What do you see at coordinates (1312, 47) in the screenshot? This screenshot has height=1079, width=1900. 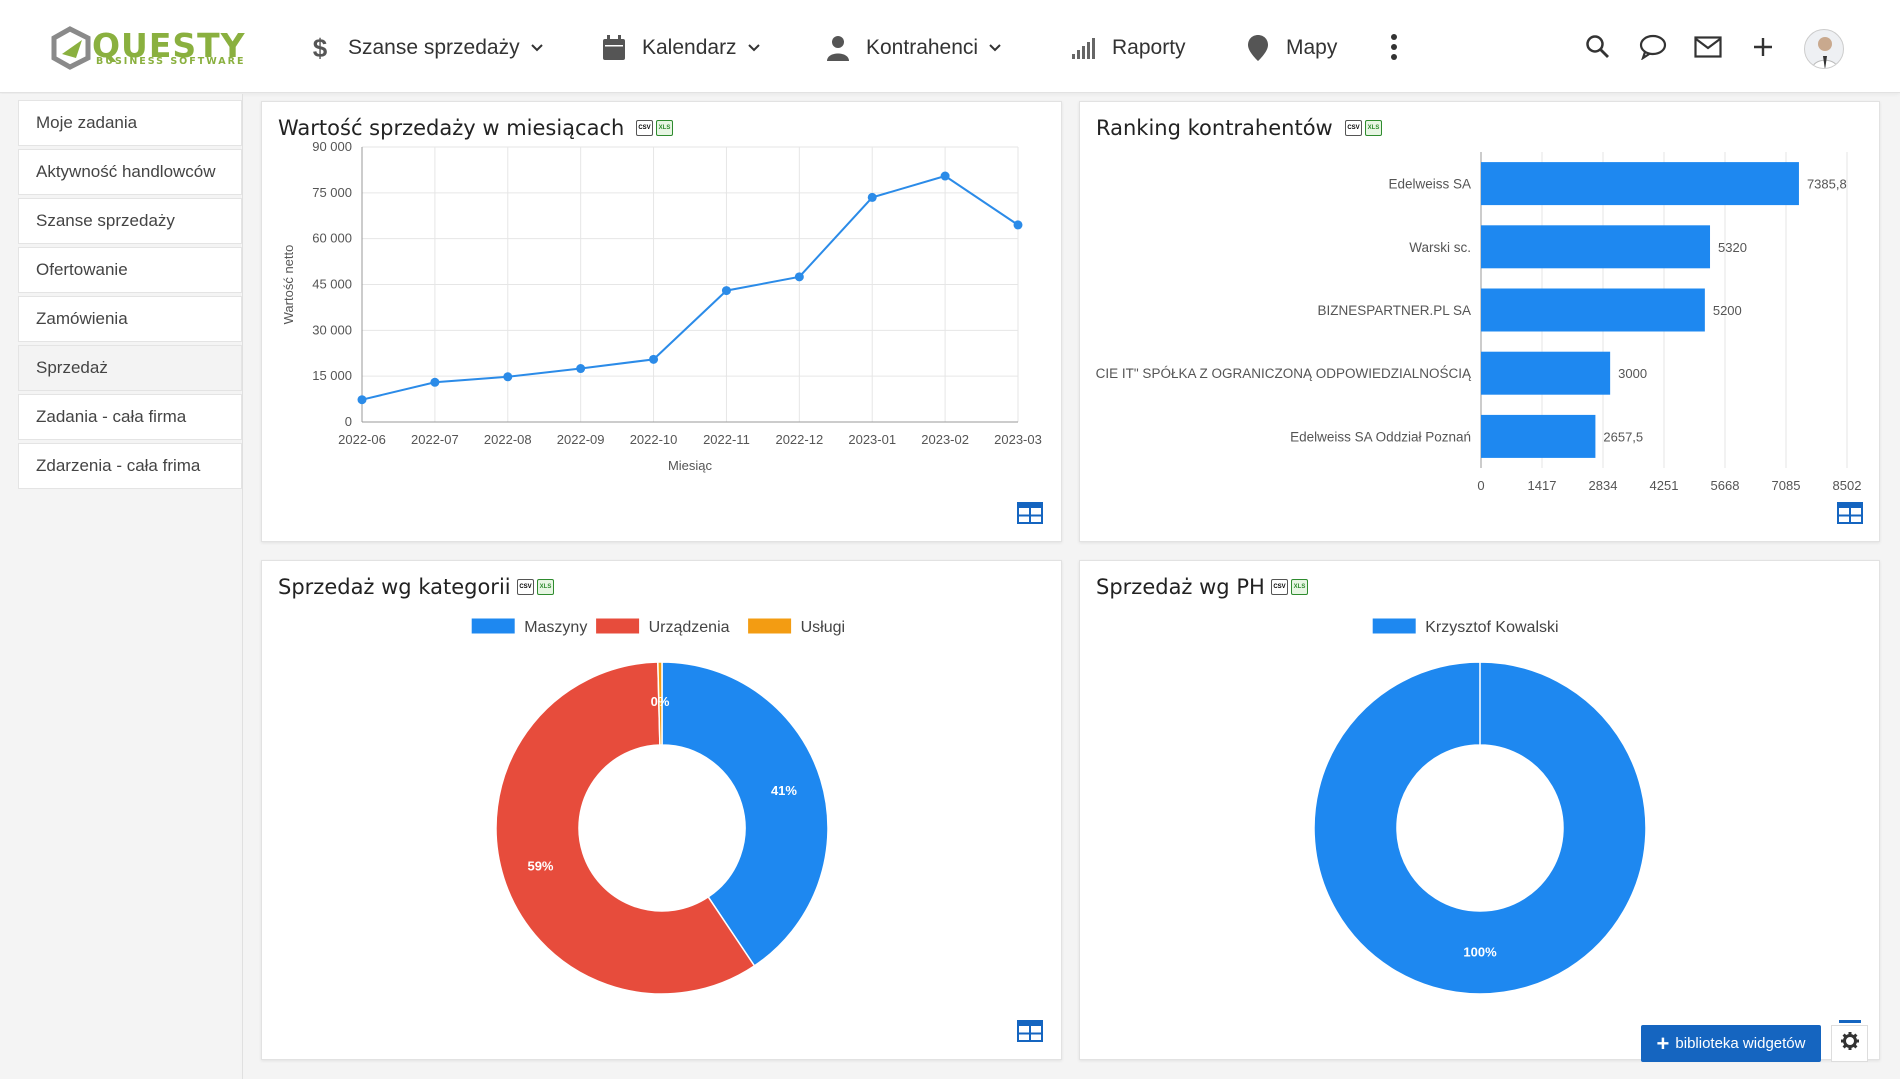 I see `nav-label: Mapy` at bounding box center [1312, 47].